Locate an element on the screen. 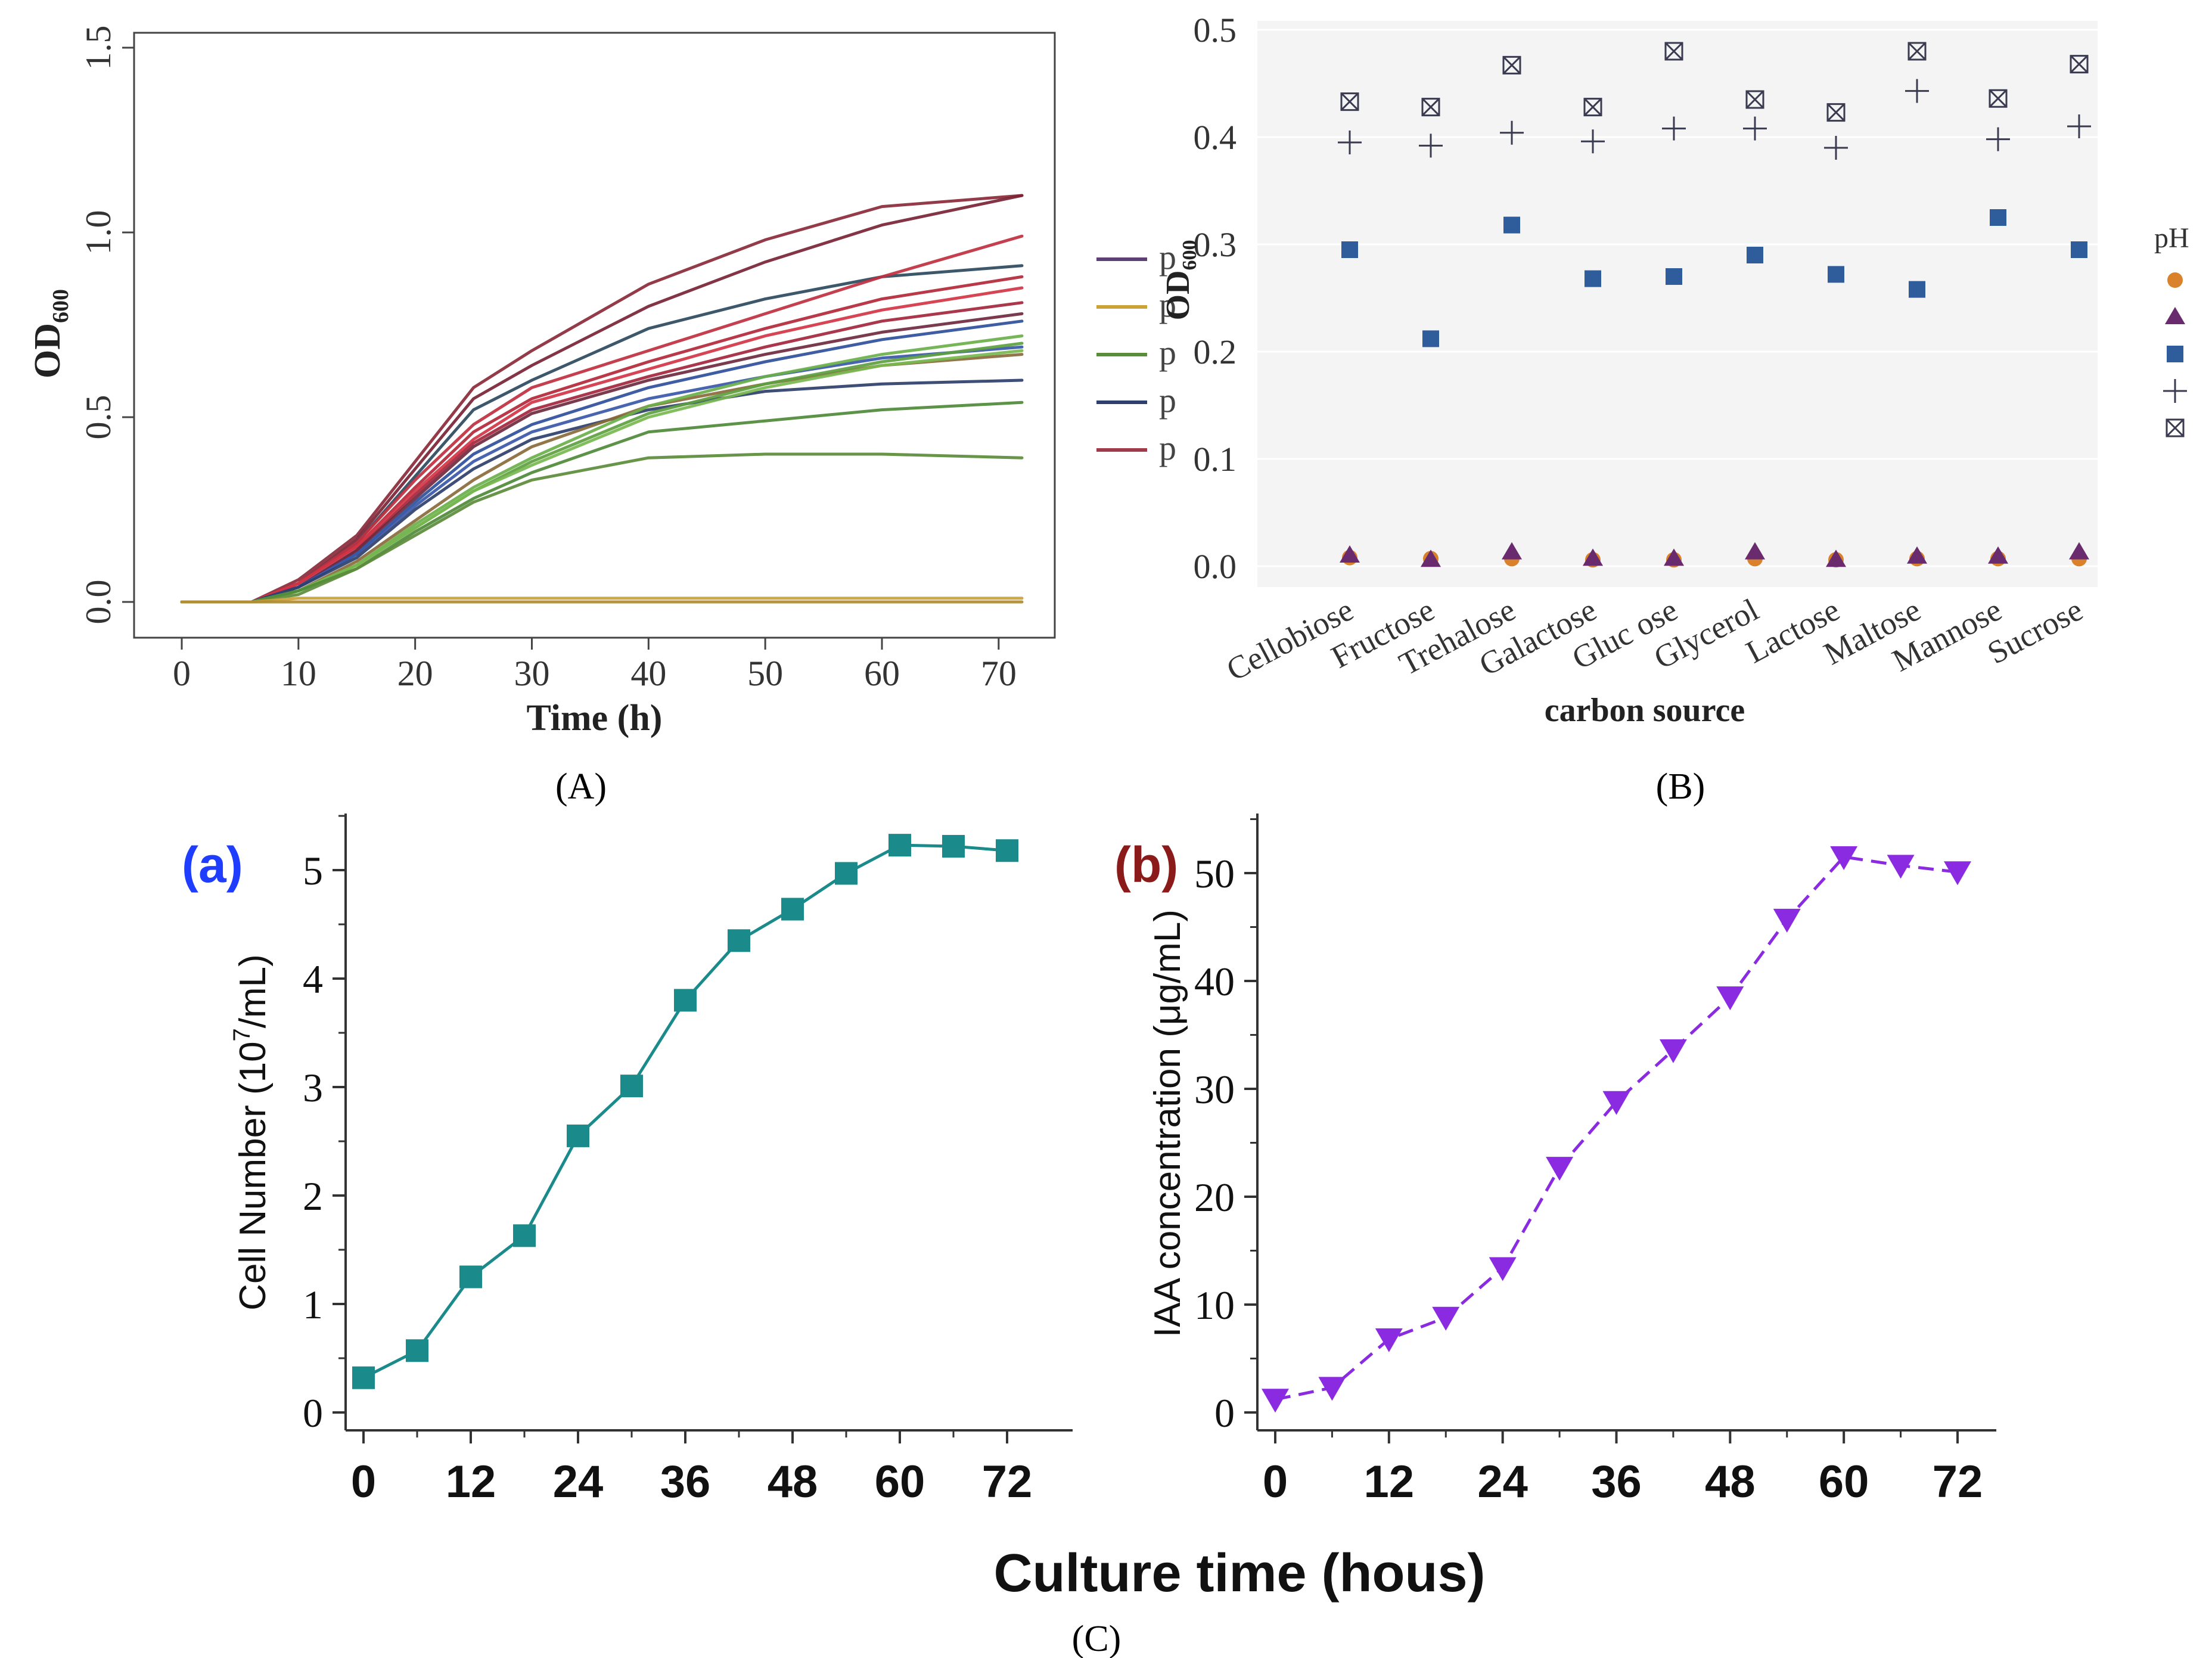 This screenshot has width=2212, height=1658. panel-ca-series-line is located at coordinates (685, 1111).